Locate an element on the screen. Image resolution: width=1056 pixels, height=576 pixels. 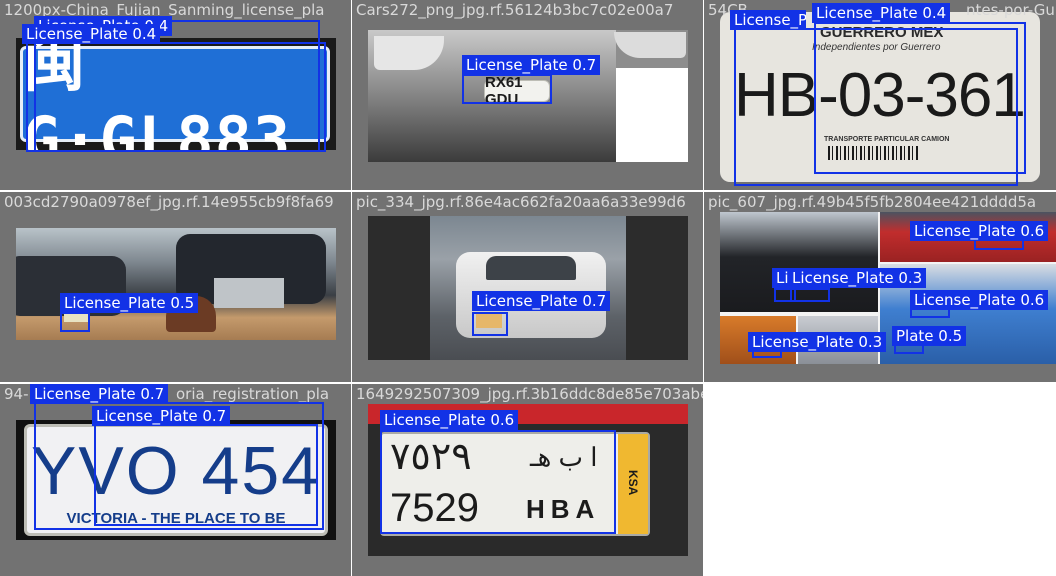
white-padding is located at coordinates (652, 115).